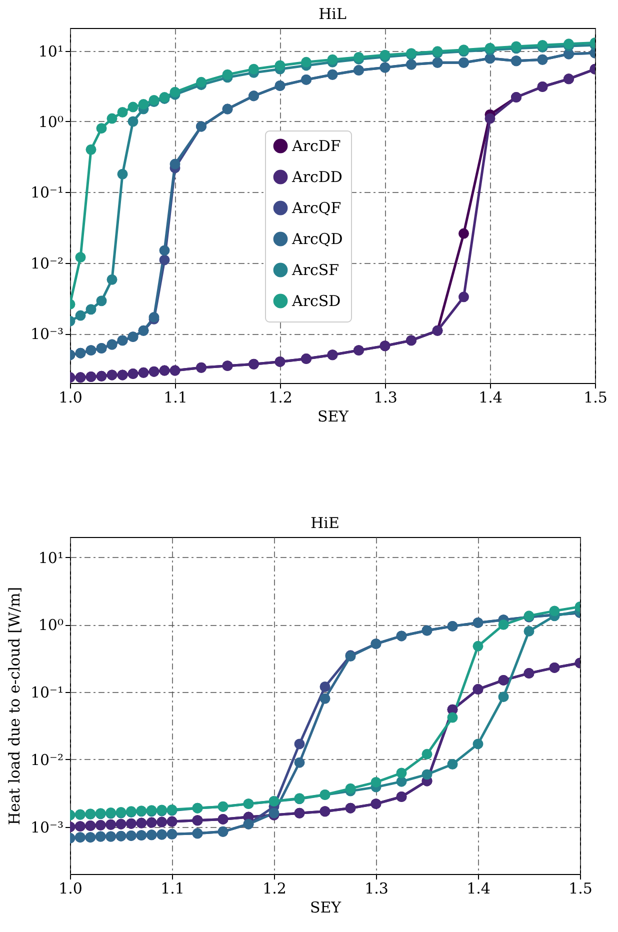 The width and height of the screenshot is (618, 932). What do you see at coordinates (316, 208) in the screenshot?
I see `legend-label: ArcQF` at bounding box center [316, 208].